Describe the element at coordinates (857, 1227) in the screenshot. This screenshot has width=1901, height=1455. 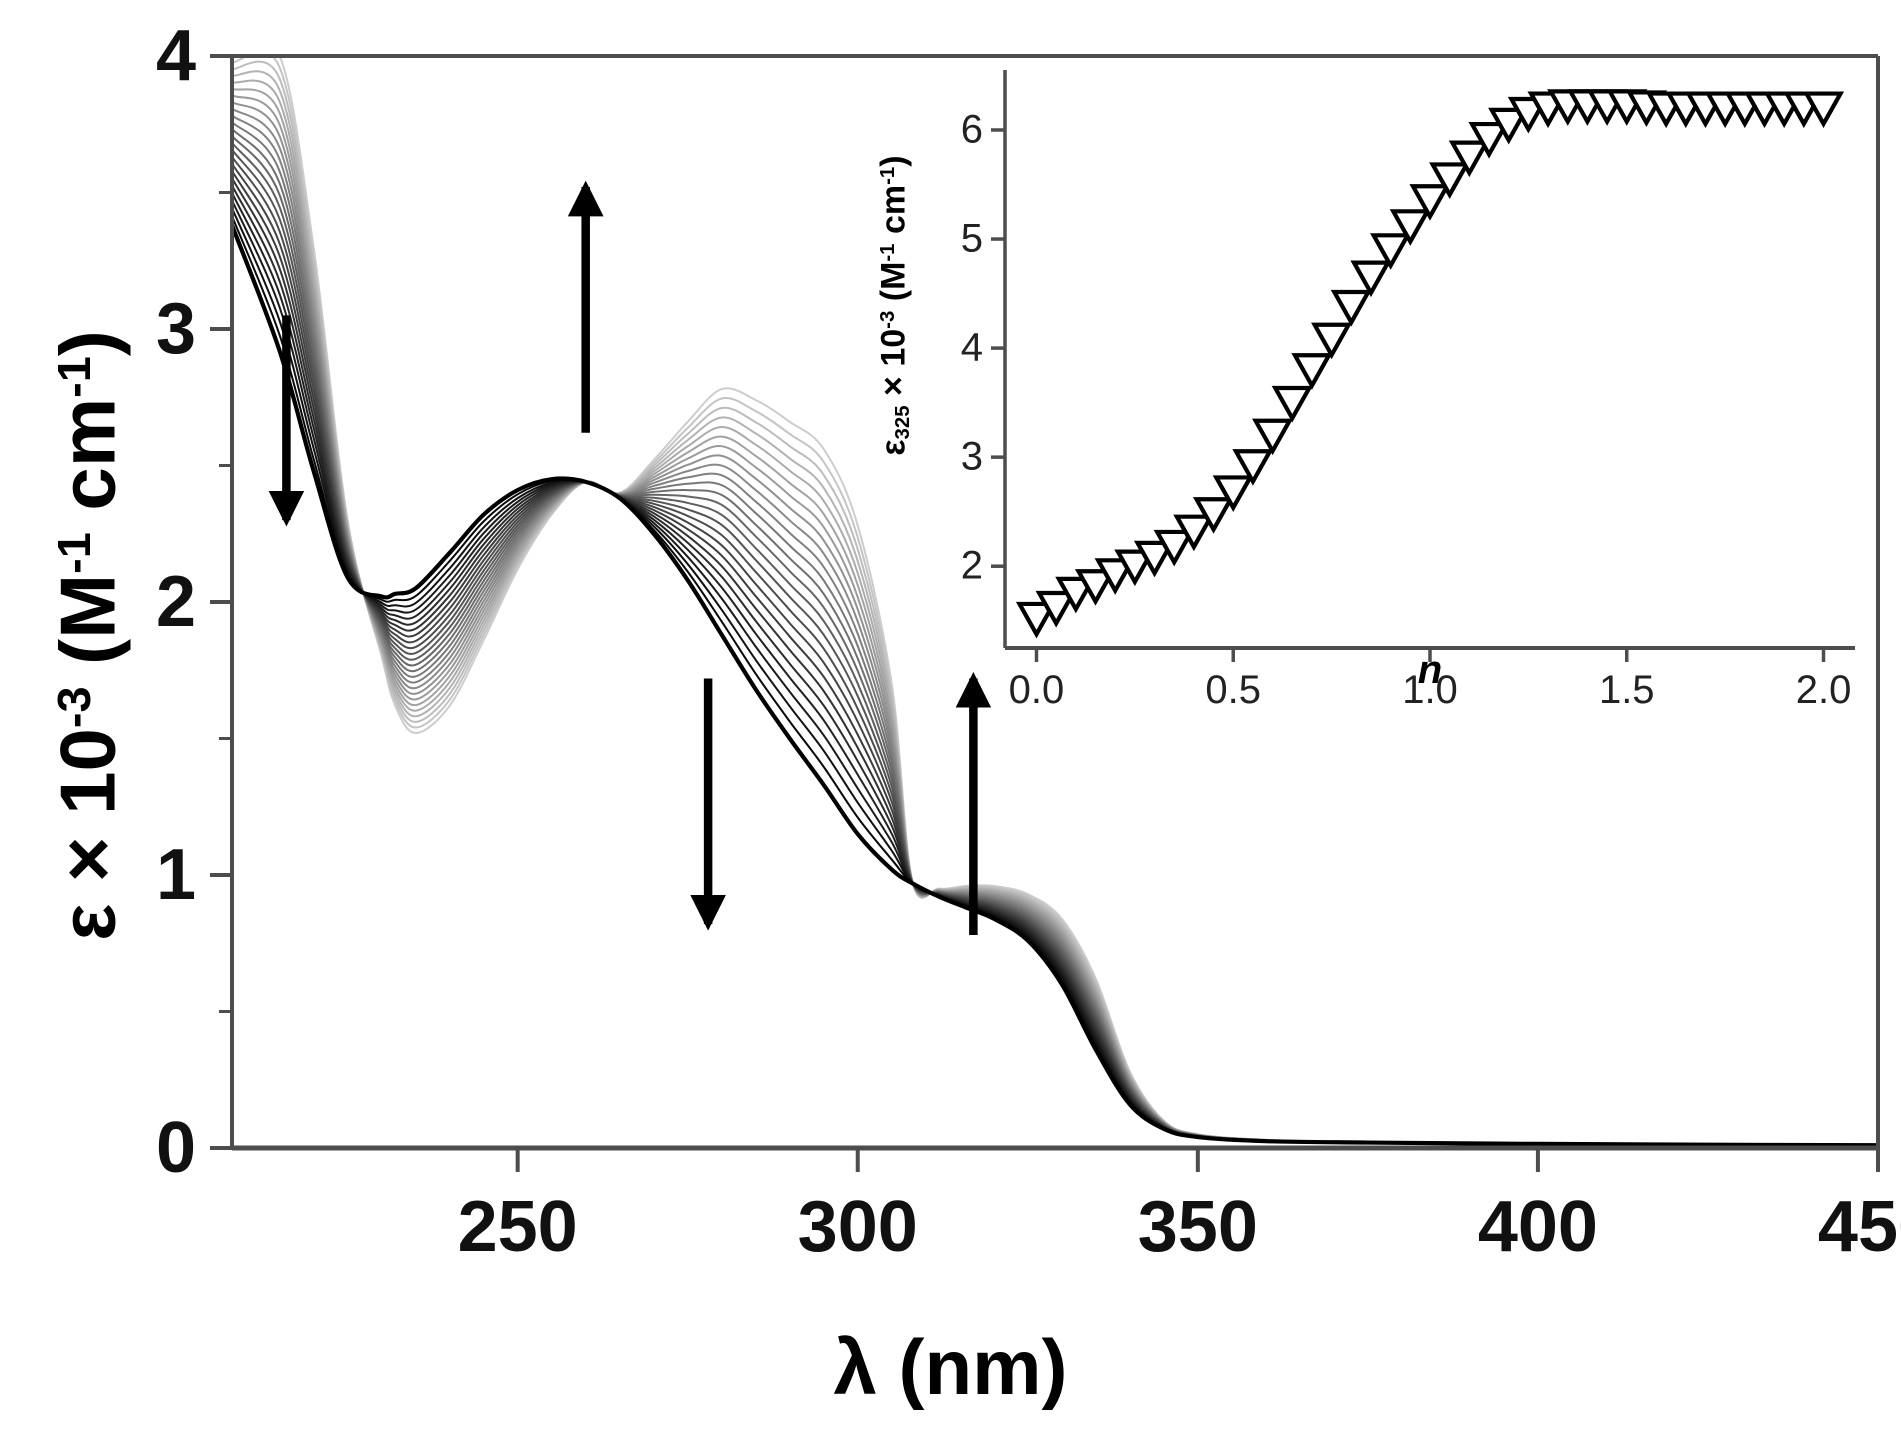
I see `main-x-tick: 300` at that location.